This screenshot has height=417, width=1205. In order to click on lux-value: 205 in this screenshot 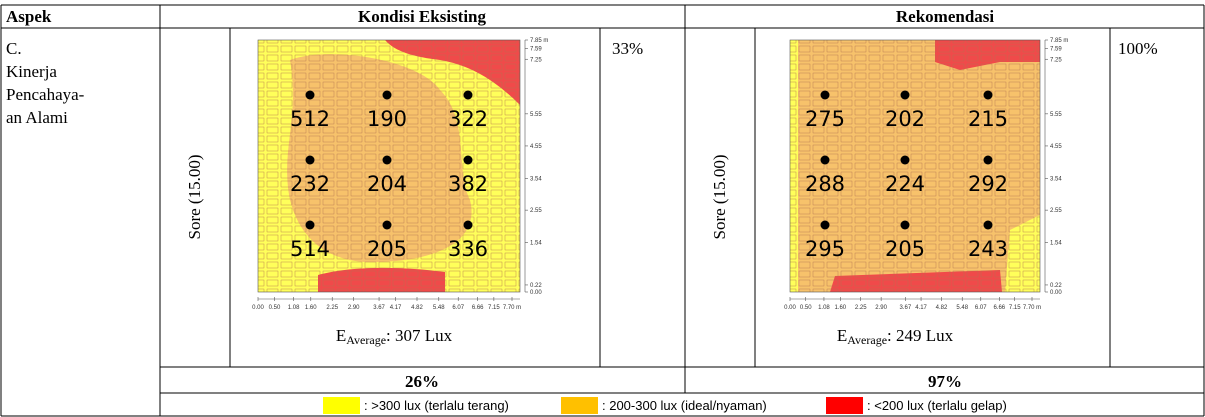, I will do `click(387, 249)`.